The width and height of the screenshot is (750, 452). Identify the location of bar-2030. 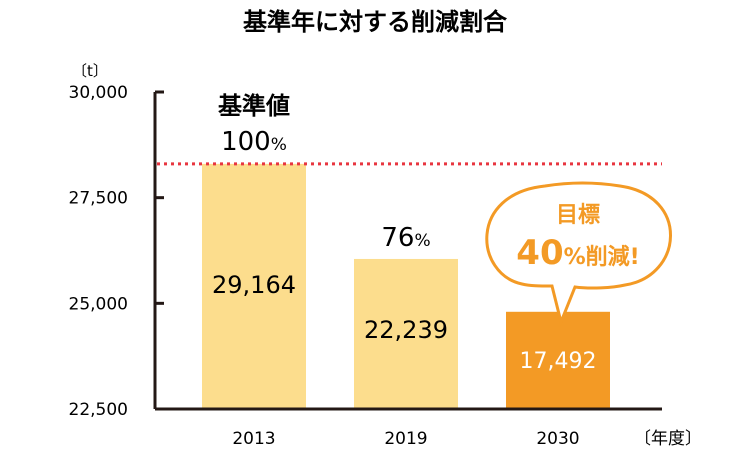
(558, 360).